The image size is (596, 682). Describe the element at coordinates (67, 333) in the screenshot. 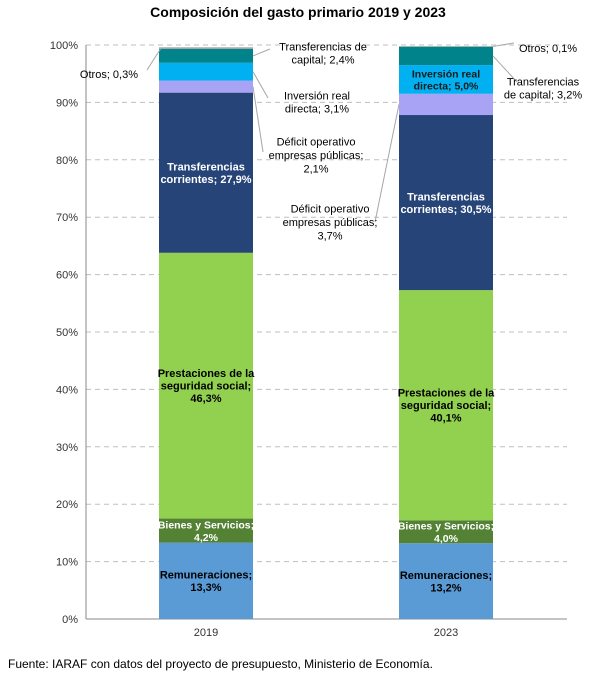

I see `y-tick-label: 50%` at that location.